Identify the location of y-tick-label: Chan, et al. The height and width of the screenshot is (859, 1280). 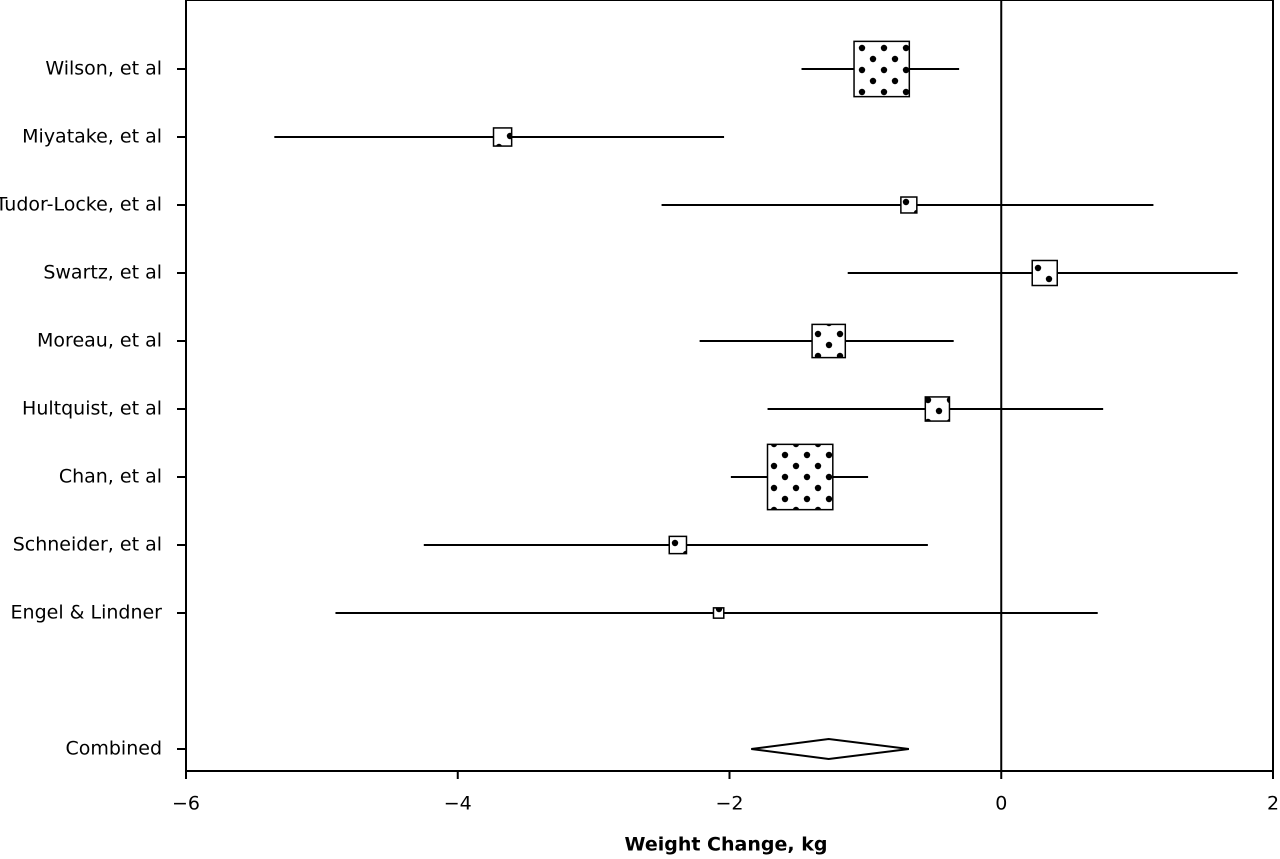
(110, 477).